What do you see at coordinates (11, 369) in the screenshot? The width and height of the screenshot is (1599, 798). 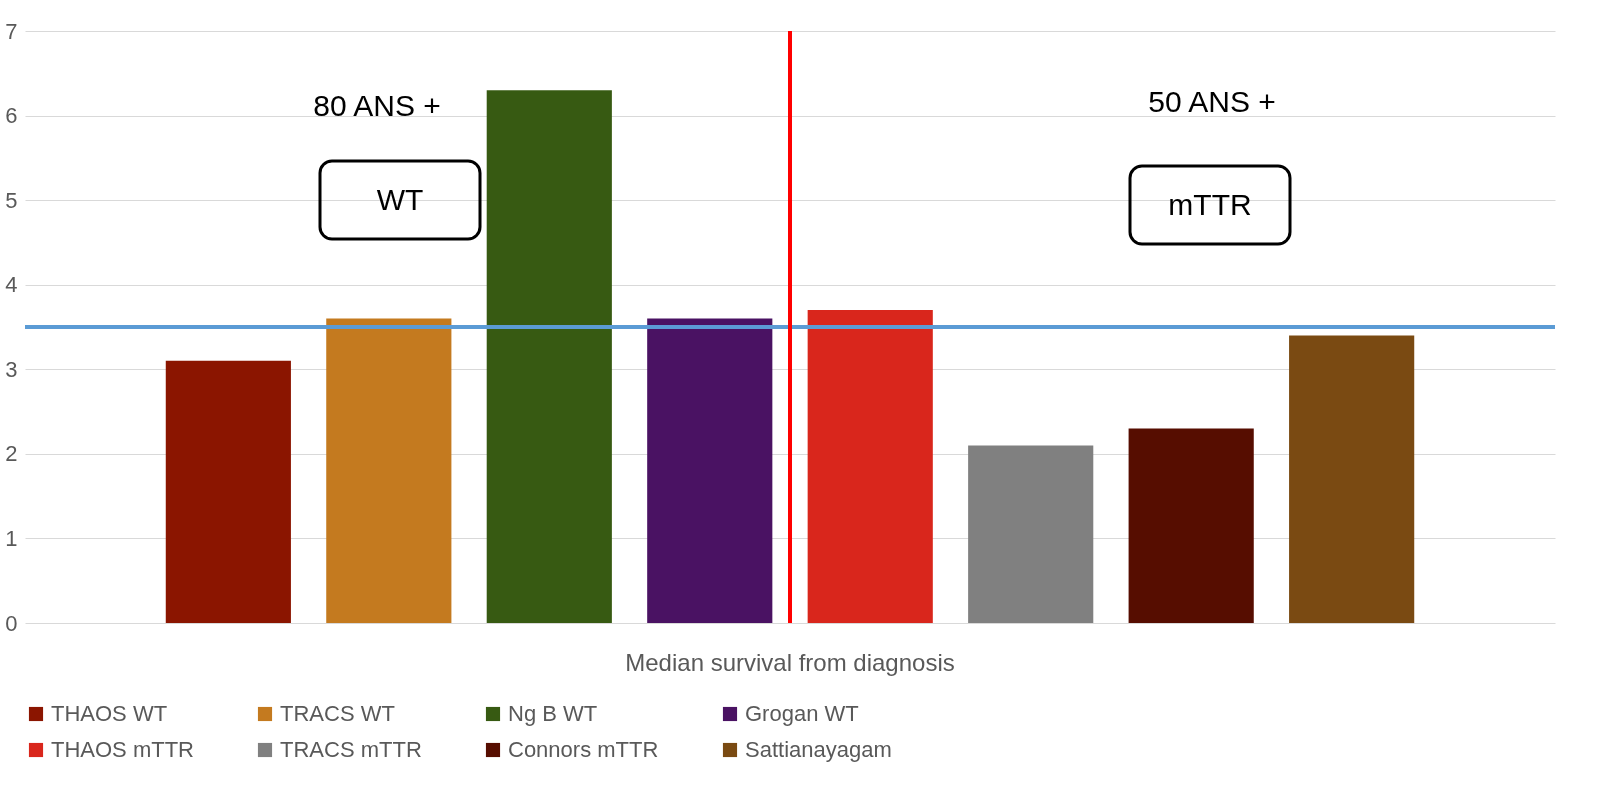 I see `y-tick-label: 3` at bounding box center [11, 369].